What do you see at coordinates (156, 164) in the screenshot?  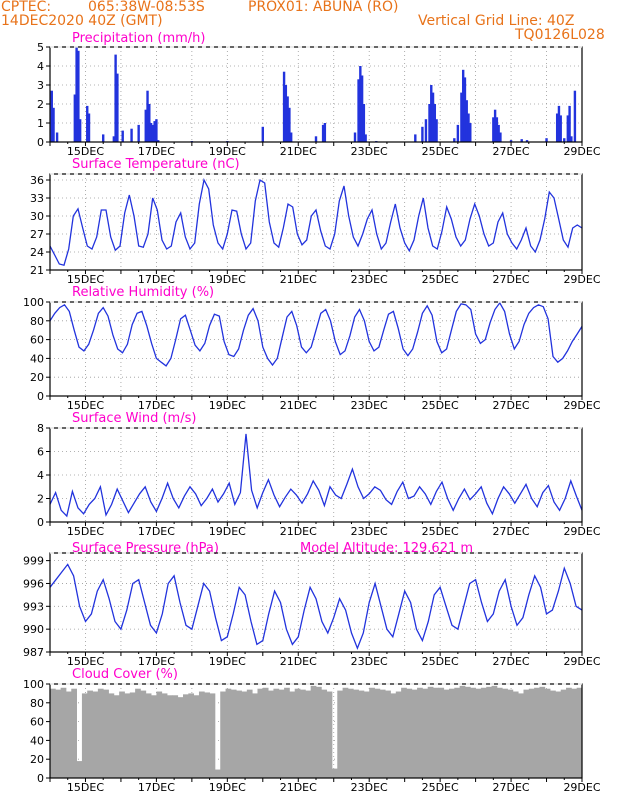 I see `panel-title: Surface Temperature (nC)` at bounding box center [156, 164].